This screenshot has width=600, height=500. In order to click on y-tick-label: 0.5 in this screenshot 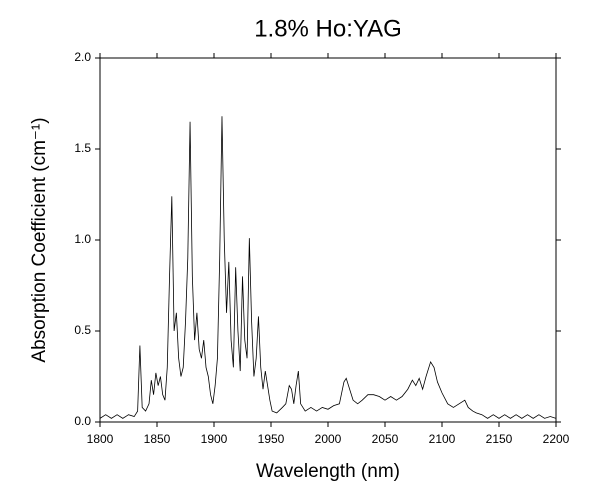, I will do `click(82, 330)`.